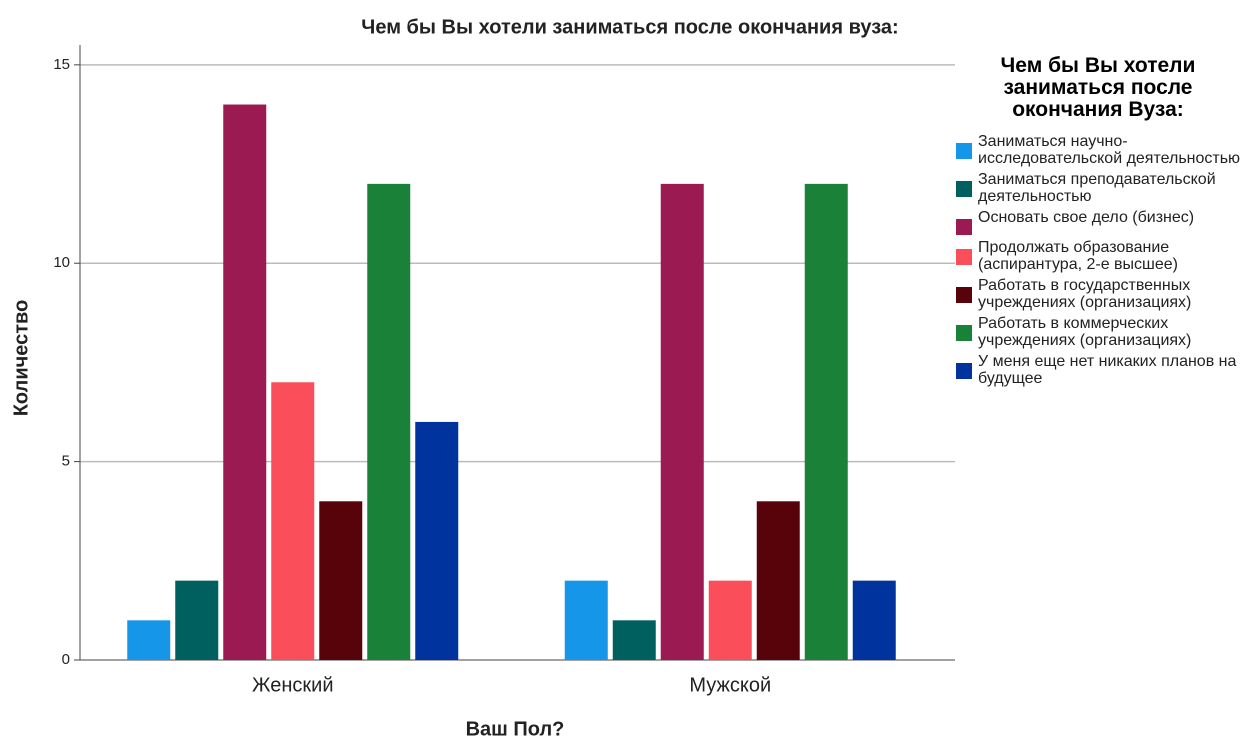  I want to click on y-axis-label: Количество, so click(21, 358).